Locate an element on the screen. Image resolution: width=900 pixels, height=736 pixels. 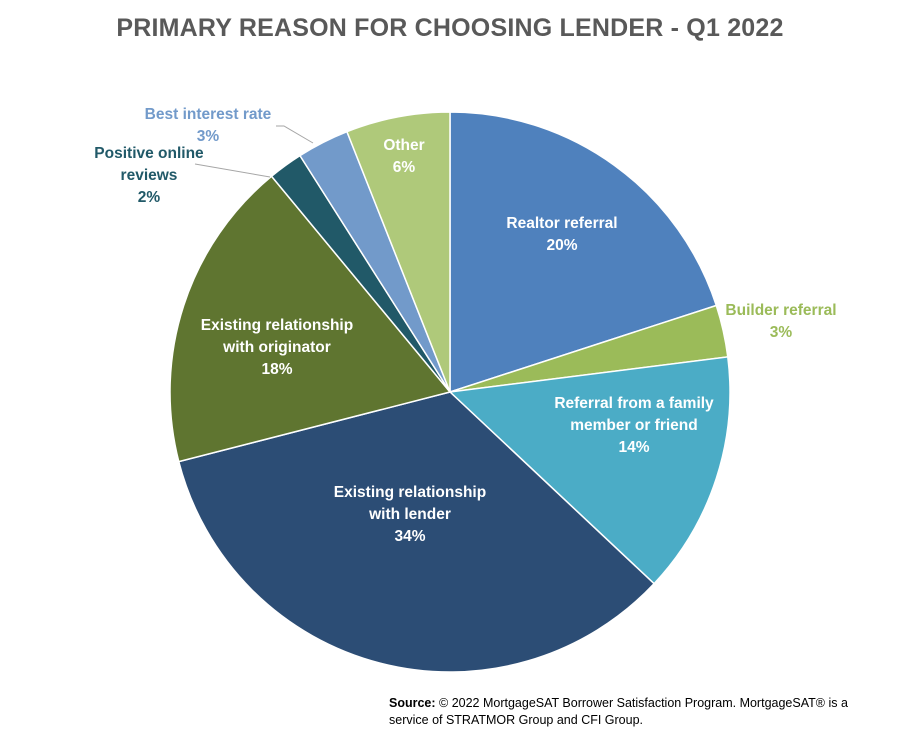
slice-label-4: Existing relationship with originator 18% is located at coordinates (277, 347).